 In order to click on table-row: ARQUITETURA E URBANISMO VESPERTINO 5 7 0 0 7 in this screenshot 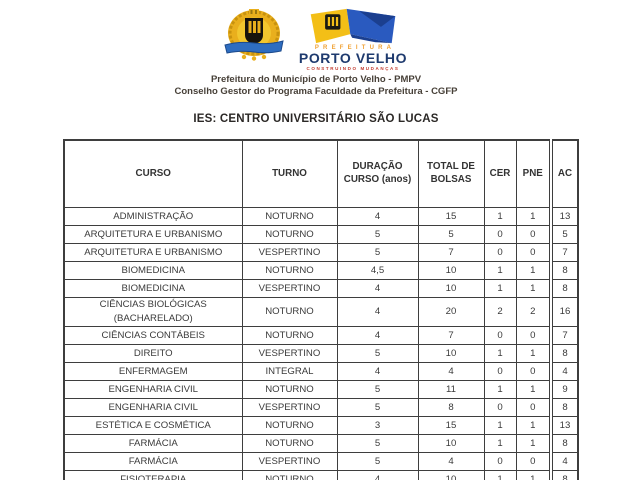, I will do `click(321, 252)`.